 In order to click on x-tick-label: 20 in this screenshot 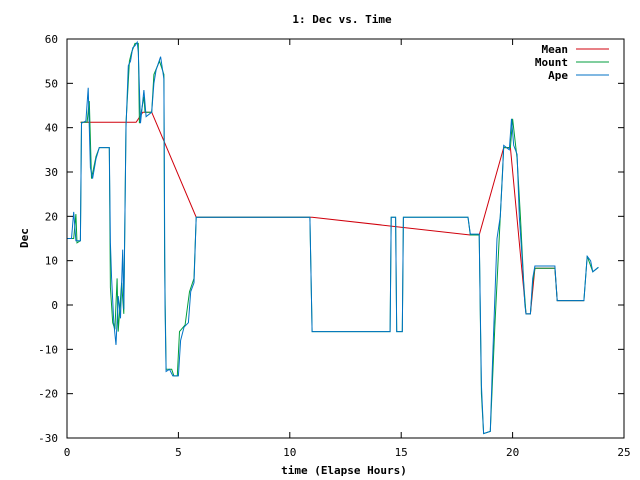, I will do `click(512, 452)`.